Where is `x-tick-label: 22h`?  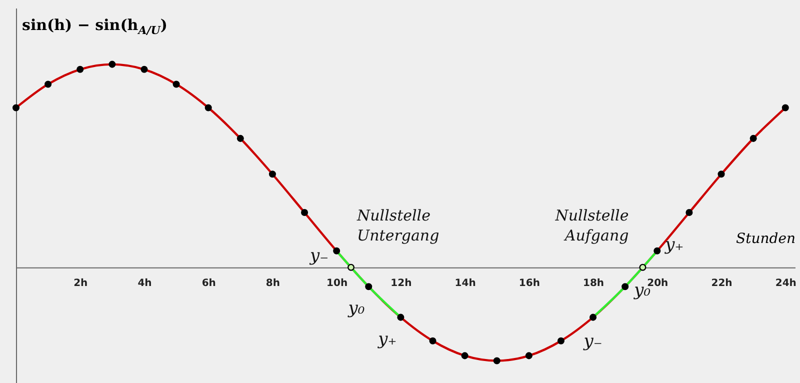 x-tick-label: 22h is located at coordinates (721, 283).